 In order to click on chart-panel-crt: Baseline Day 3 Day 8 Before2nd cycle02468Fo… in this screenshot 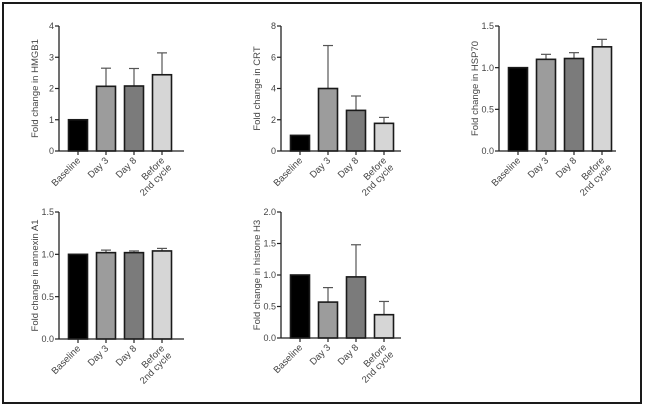, I will do `click(326, 110)`.